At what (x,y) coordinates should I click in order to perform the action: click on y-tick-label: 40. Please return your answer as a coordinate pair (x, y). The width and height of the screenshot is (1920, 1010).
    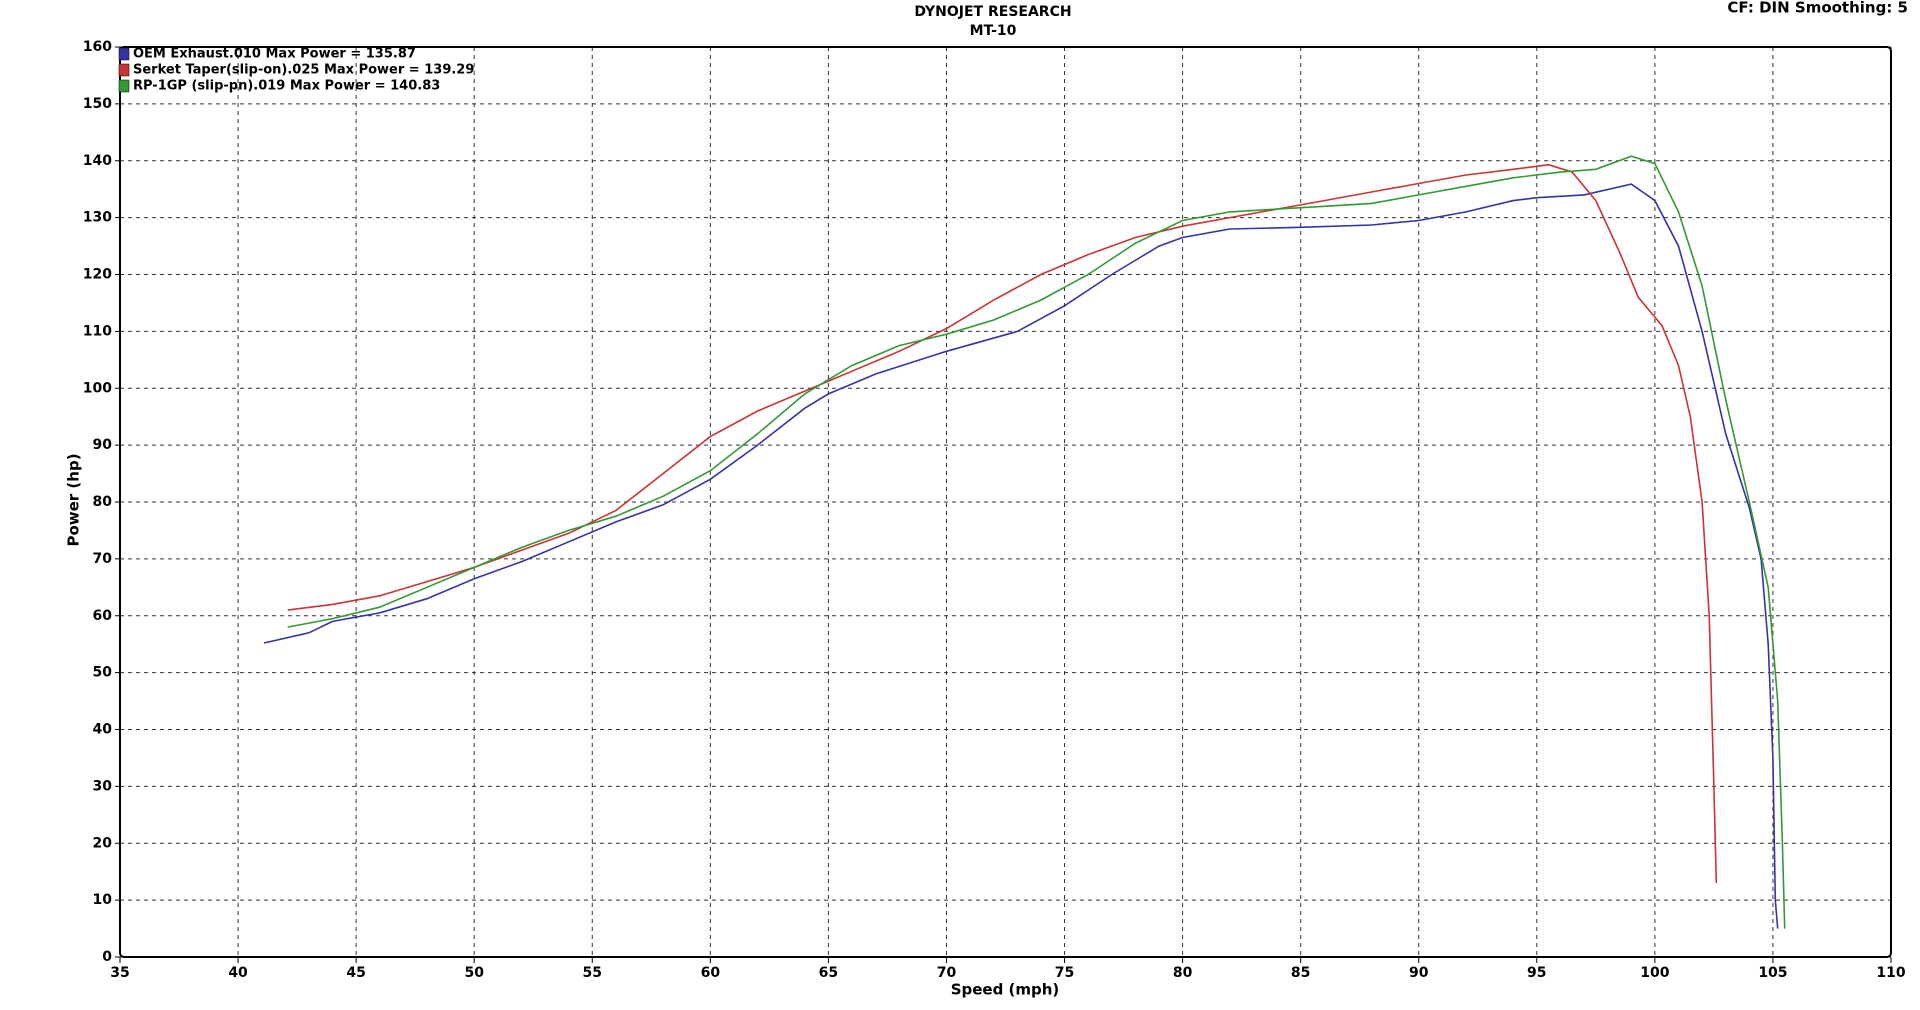
    Looking at the image, I should click on (103, 730).